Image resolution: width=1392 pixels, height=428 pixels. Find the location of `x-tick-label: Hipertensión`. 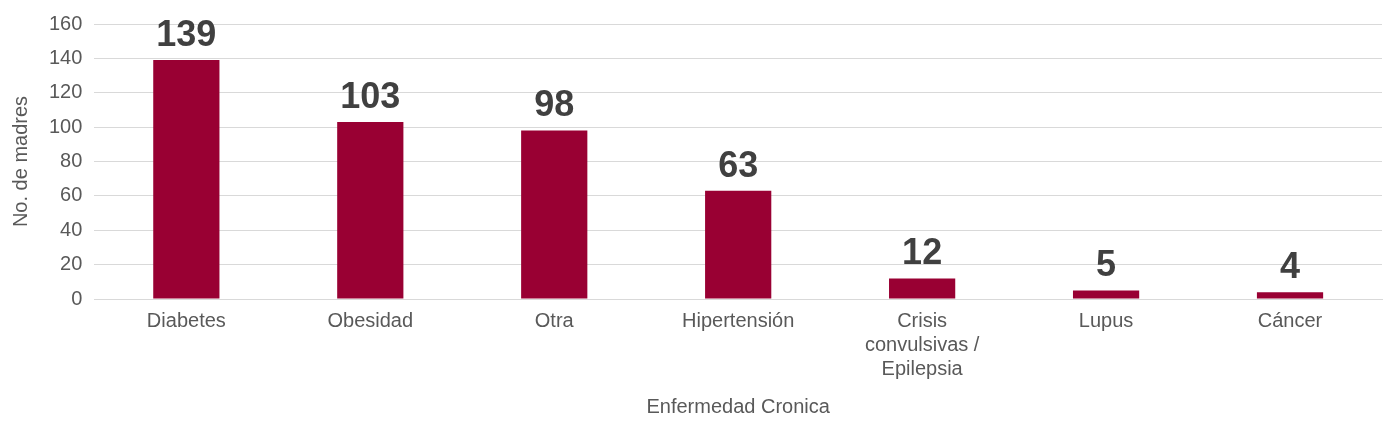

x-tick-label: Hipertensión is located at coordinates (738, 319).